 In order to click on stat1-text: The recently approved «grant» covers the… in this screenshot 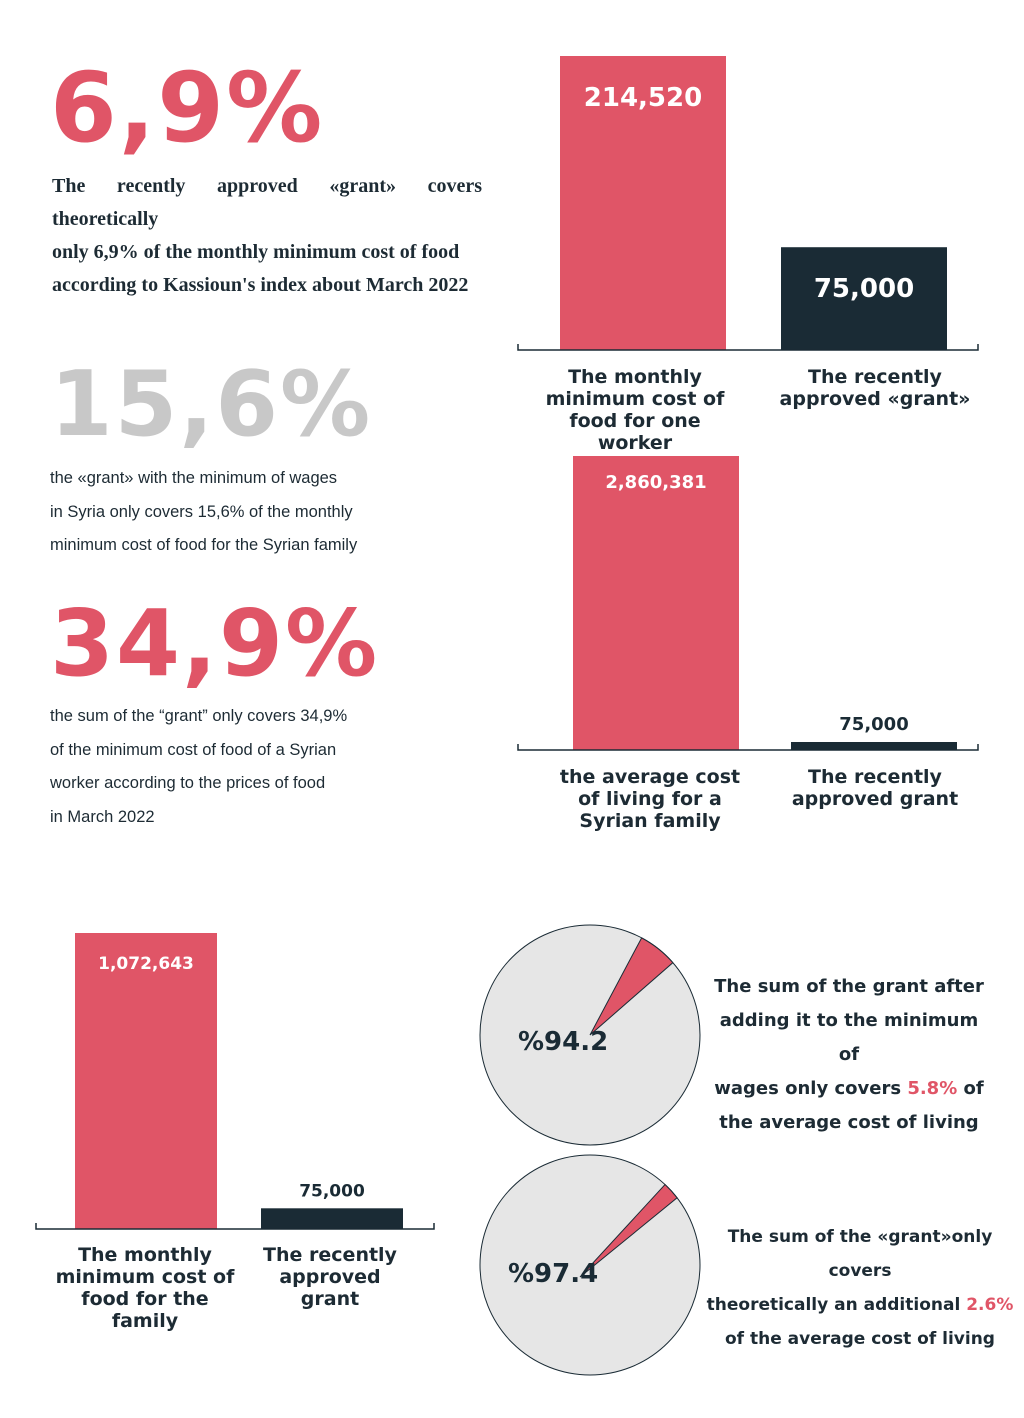, I will do `click(267, 236)`.